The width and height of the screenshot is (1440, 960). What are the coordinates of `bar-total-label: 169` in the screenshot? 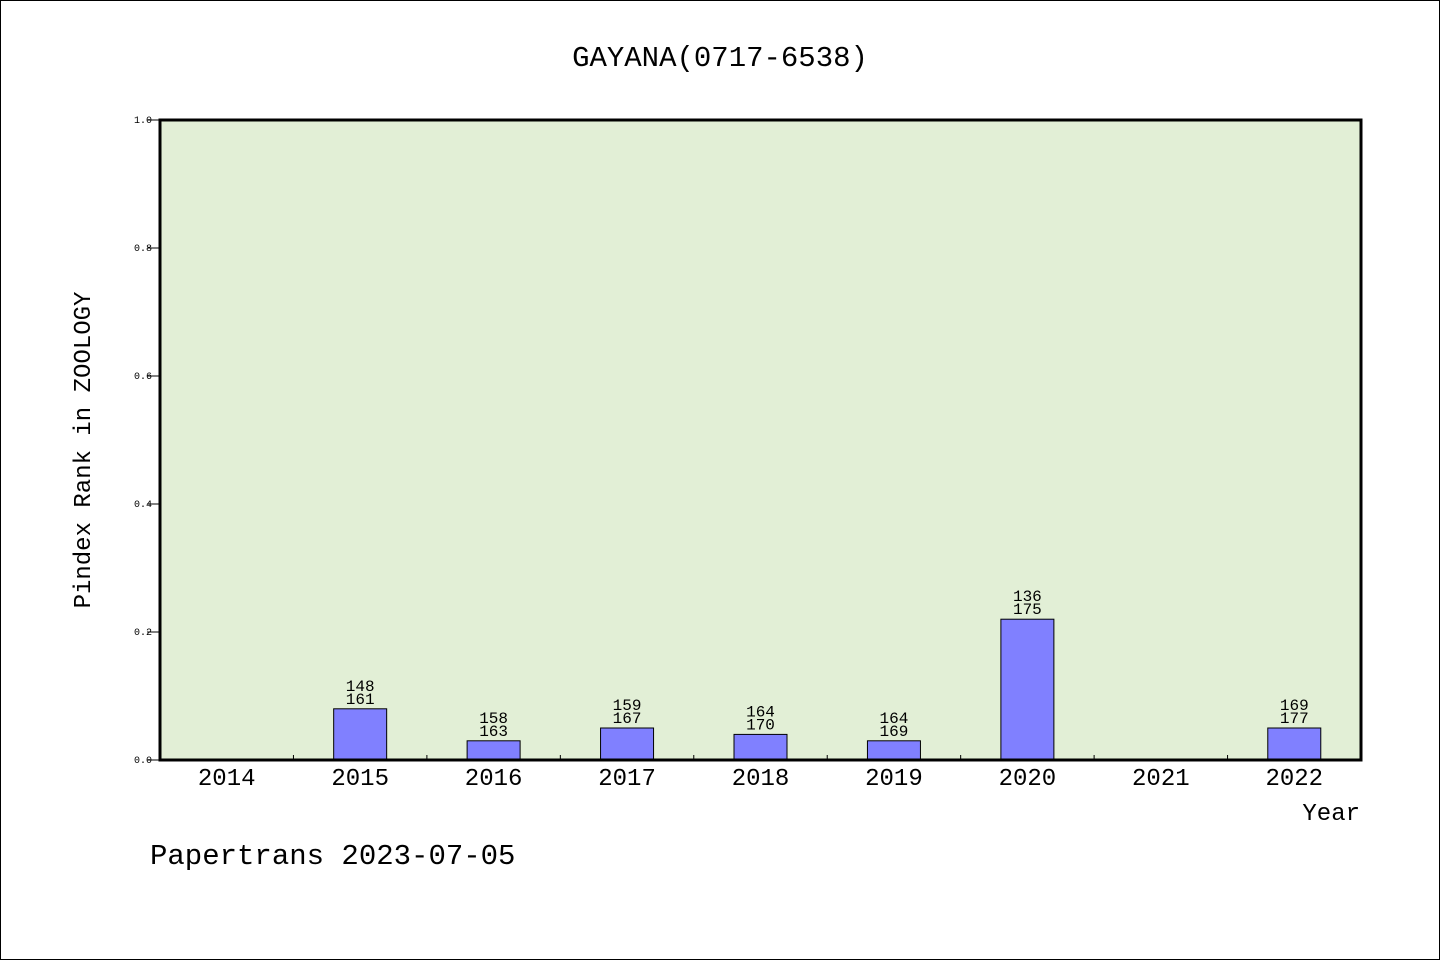 It's located at (894, 732).